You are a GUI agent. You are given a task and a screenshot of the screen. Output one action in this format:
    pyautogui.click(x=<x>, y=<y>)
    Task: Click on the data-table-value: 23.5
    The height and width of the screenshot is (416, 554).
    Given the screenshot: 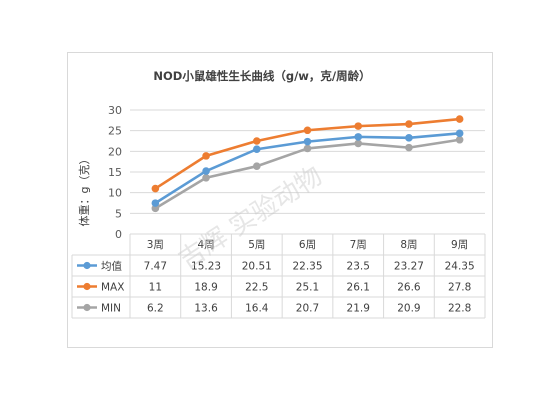 What is the action you would take?
    pyautogui.click(x=358, y=267)
    